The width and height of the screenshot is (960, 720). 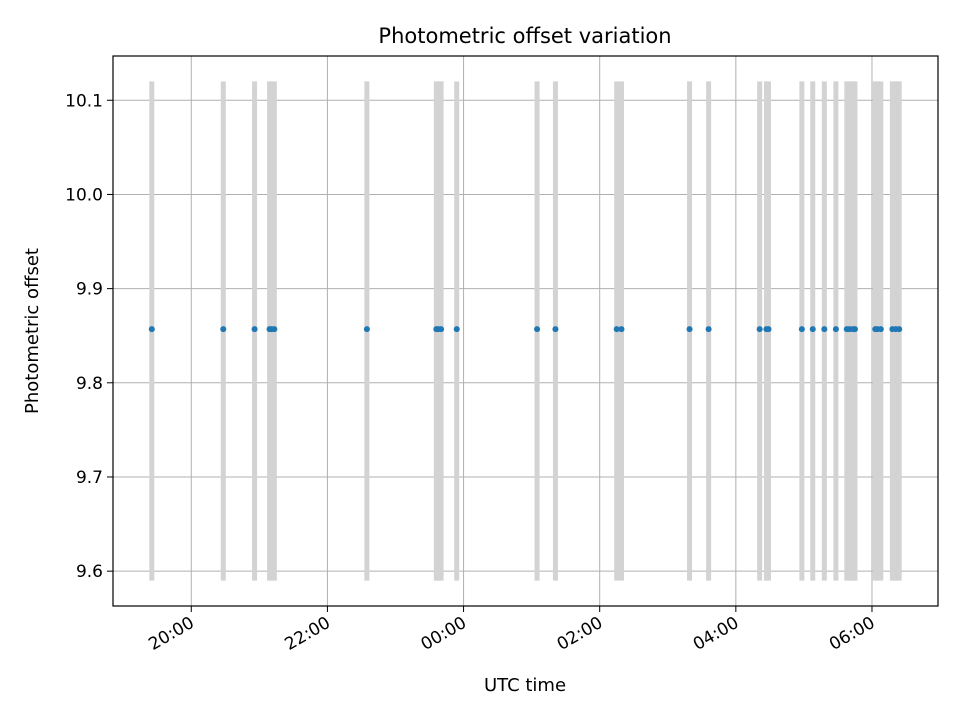 I want to click on x-tick-label: 00:00, so click(x=444, y=634).